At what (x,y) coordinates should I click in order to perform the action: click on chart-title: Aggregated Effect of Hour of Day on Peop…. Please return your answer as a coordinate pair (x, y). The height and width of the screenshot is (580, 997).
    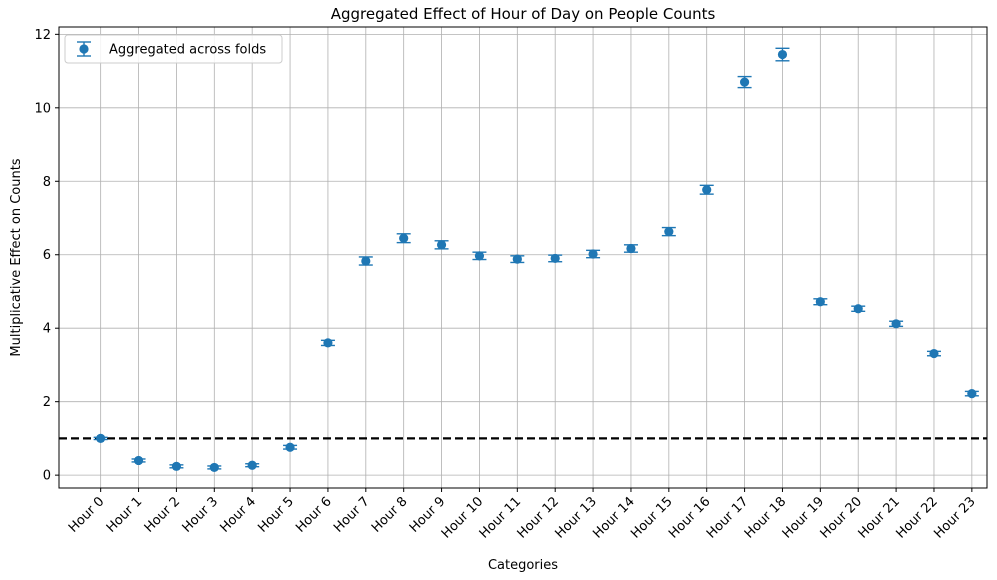
    Looking at the image, I should click on (523, 14).